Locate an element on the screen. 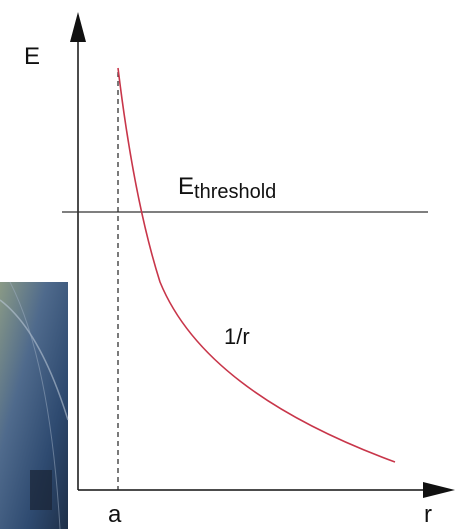  curve-label: 1/r is located at coordinates (237, 336).